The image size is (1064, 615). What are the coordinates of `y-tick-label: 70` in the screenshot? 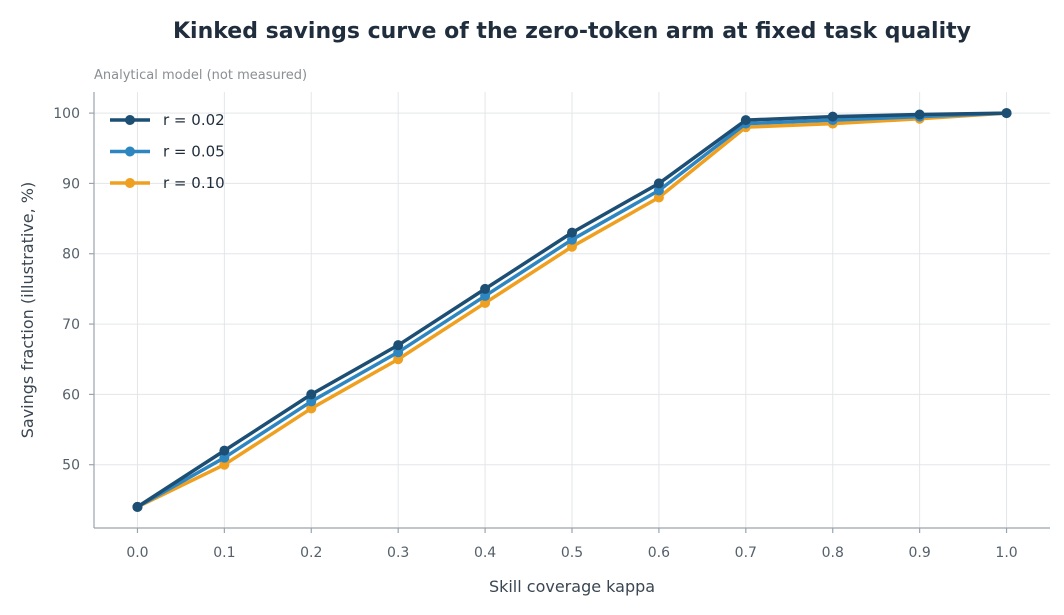 It's located at (71, 325).